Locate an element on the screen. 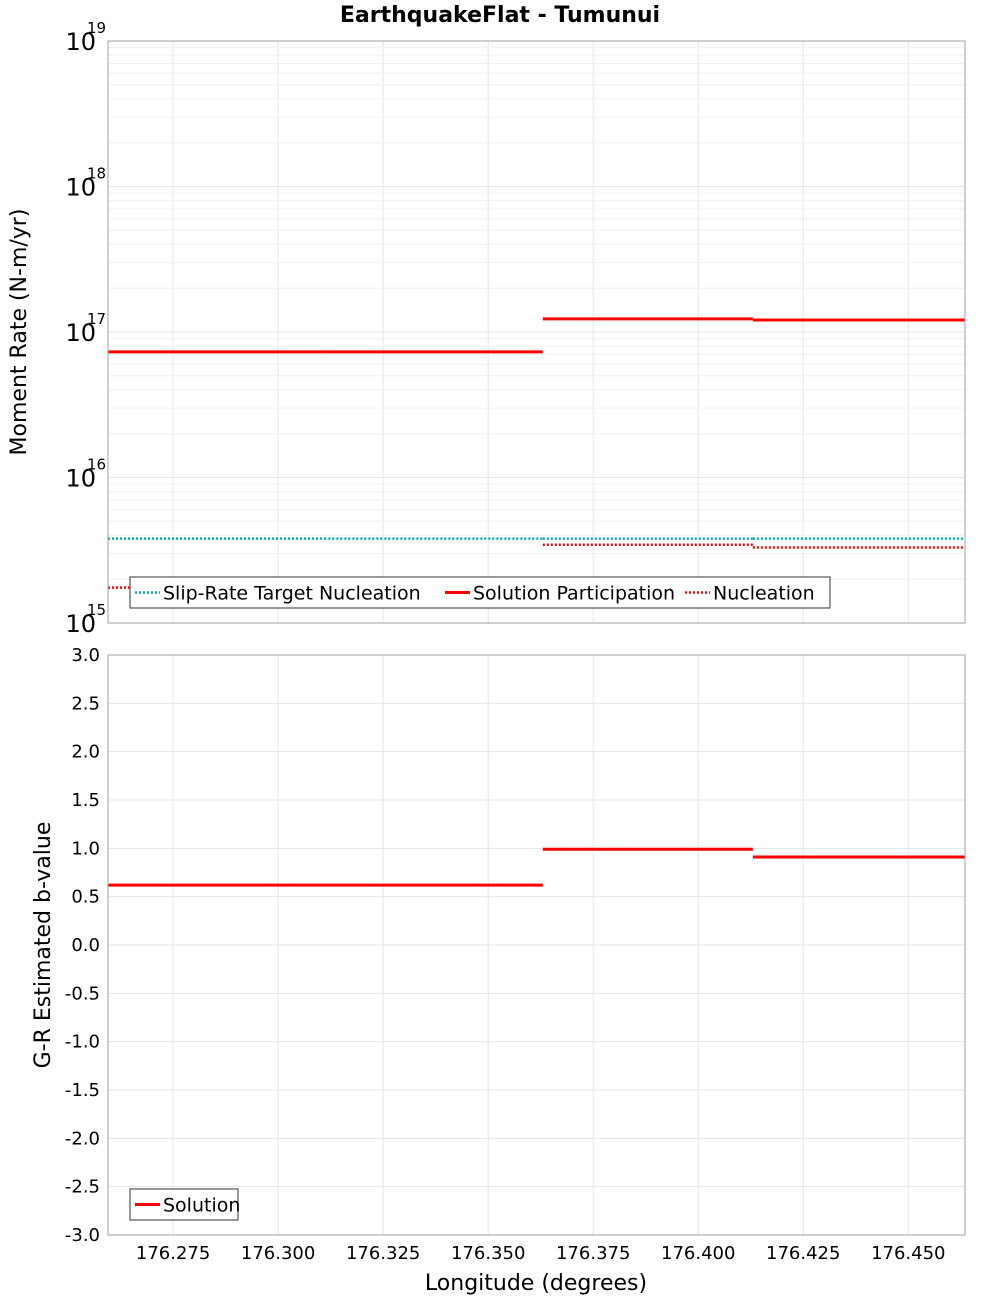 The width and height of the screenshot is (1000, 1300). b-value-ytick-label: -2.0 is located at coordinates (82, 1138).